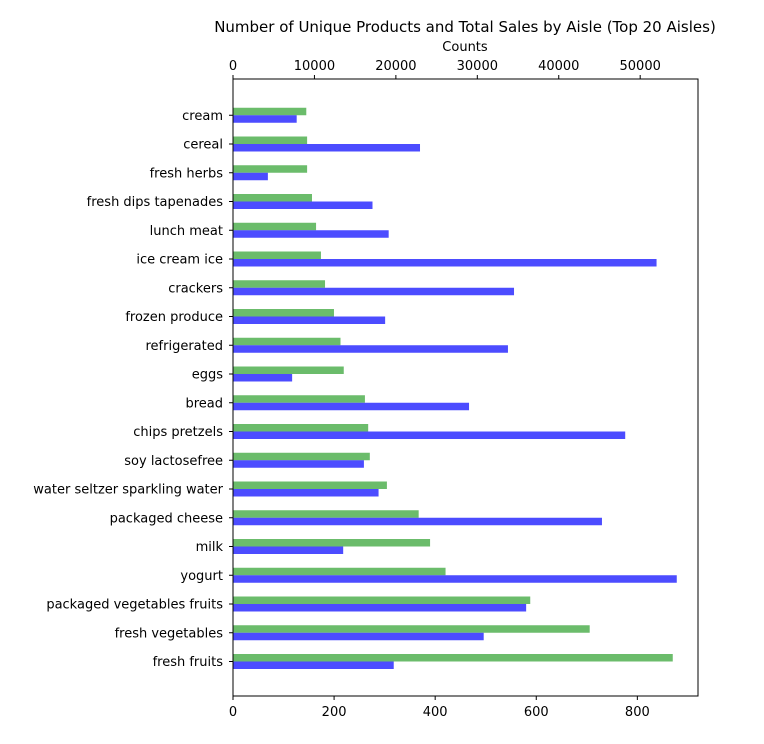  Describe the element at coordinates (188, 662) in the screenshot. I see `y-tick-label: fresh fruits` at that location.